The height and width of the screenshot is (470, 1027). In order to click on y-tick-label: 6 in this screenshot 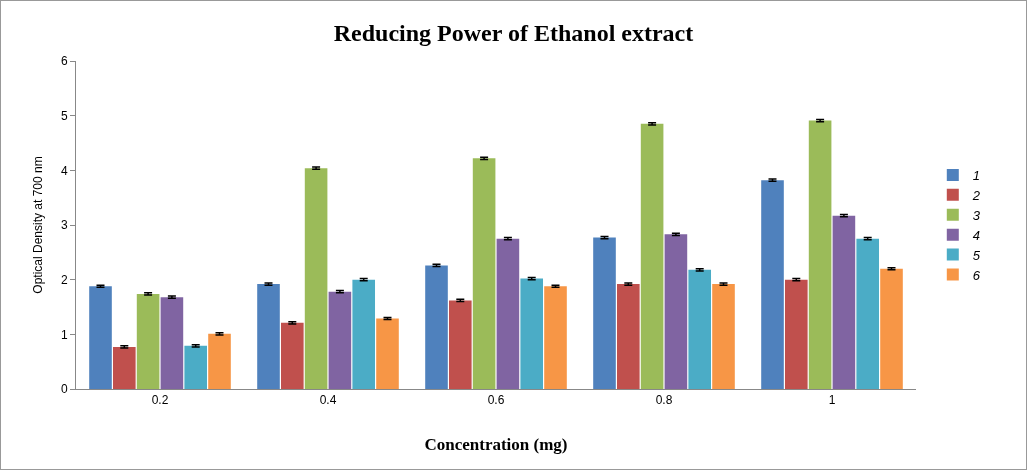, I will do `click(64, 61)`.